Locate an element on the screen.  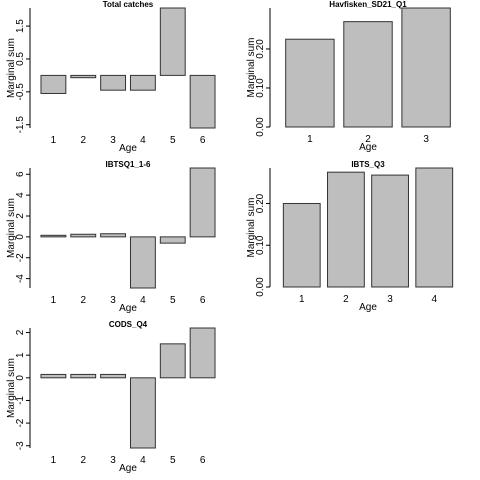
panel-title: IBTS_Q3 is located at coordinates (368, 164).